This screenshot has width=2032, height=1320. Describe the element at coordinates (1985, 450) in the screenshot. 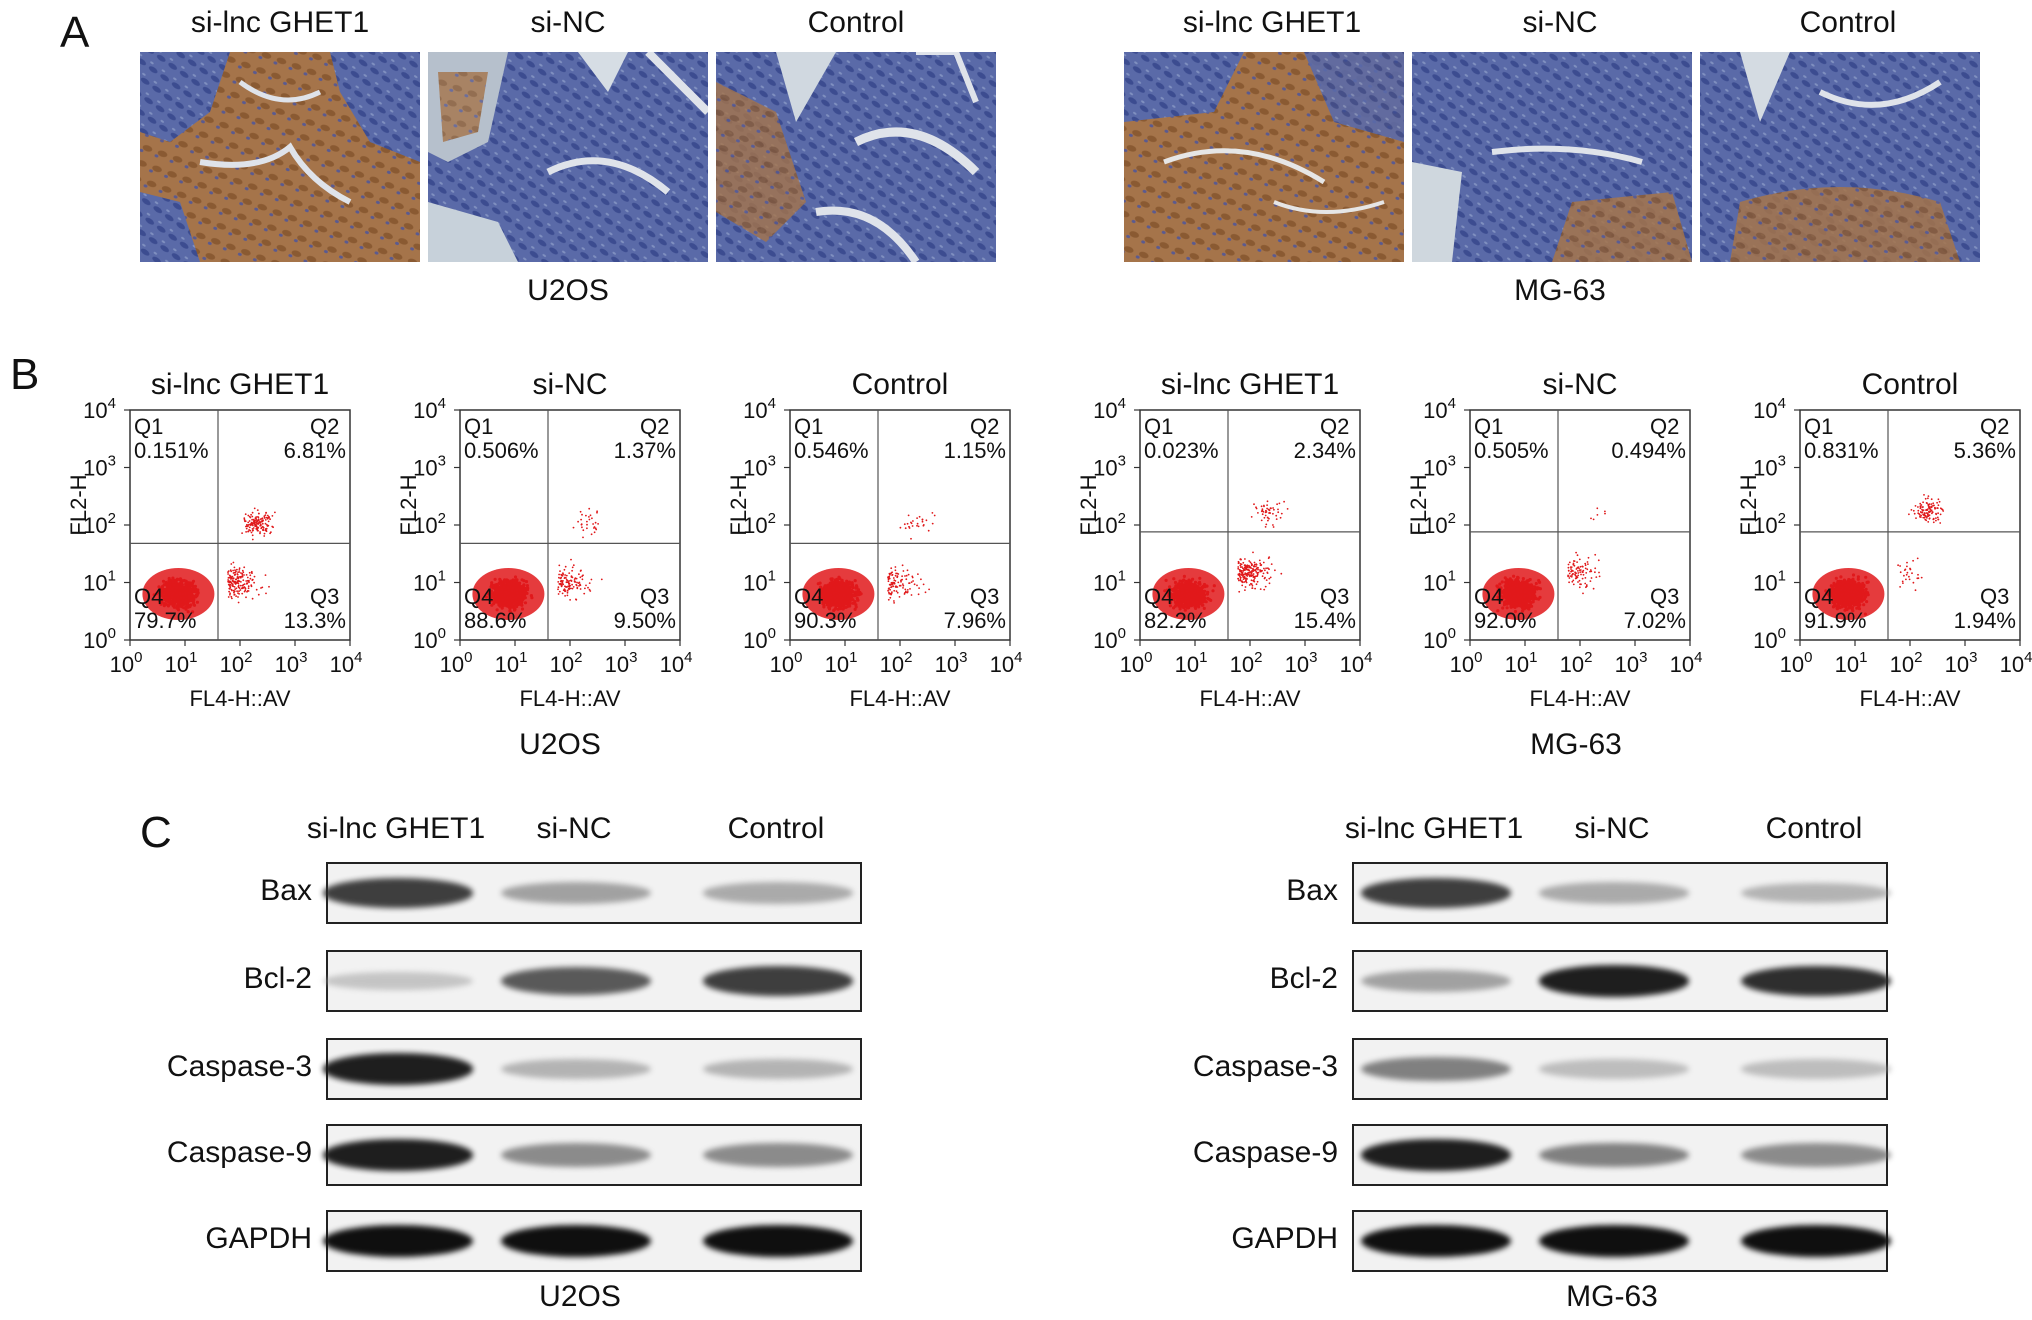

I see `quadrant-value-q2: 5.36%` at that location.